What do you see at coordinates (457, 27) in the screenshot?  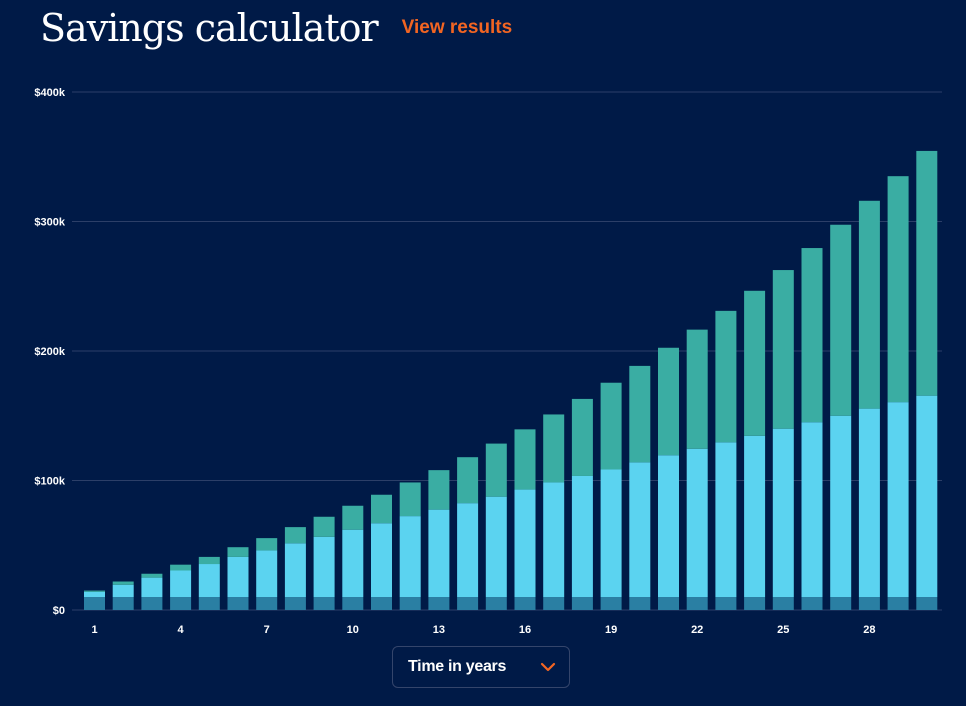 I see `view-results-link: View results` at bounding box center [457, 27].